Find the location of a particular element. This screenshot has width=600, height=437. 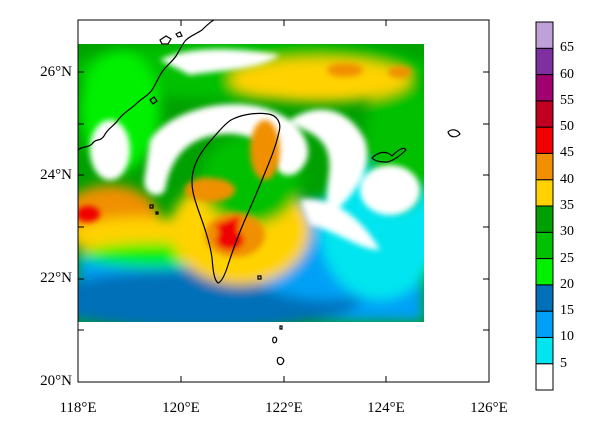

colorbar-label: 65 is located at coordinates (567, 48).